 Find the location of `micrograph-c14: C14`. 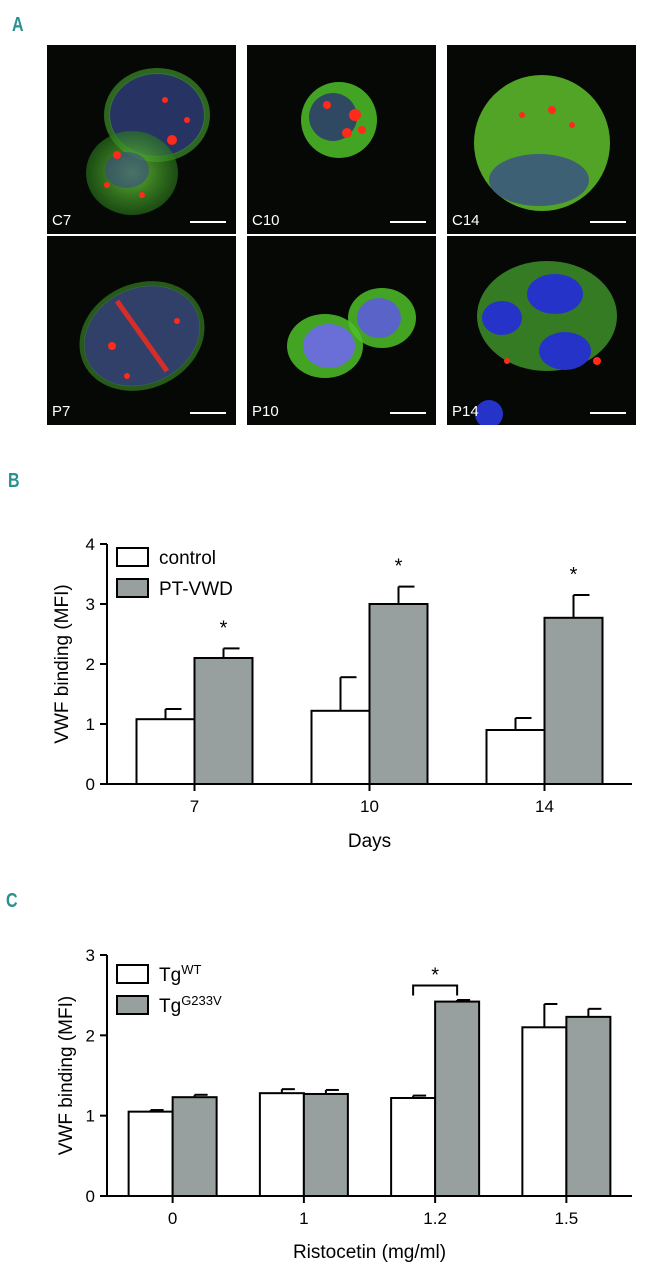

micrograph-c14: C14 is located at coordinates (541, 139).